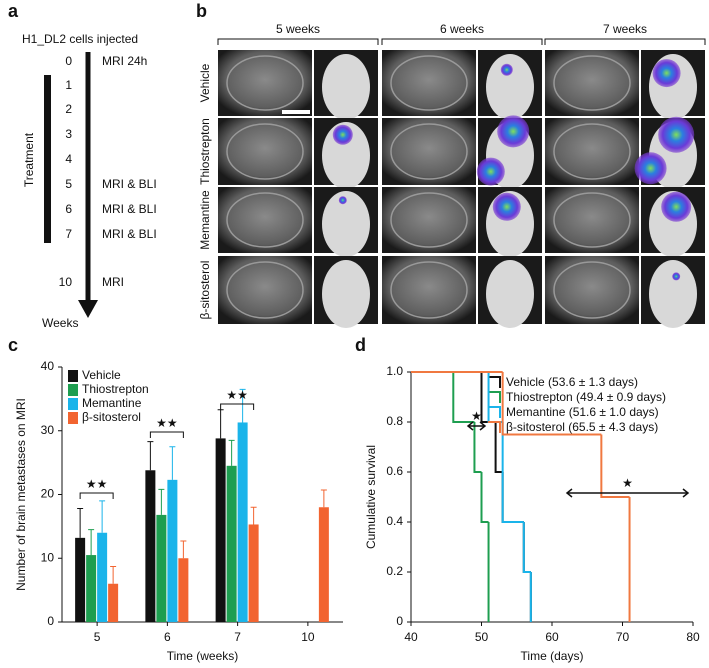  What do you see at coordinates (68, 184) in the screenshot?
I see `week-number: 5` at bounding box center [68, 184].